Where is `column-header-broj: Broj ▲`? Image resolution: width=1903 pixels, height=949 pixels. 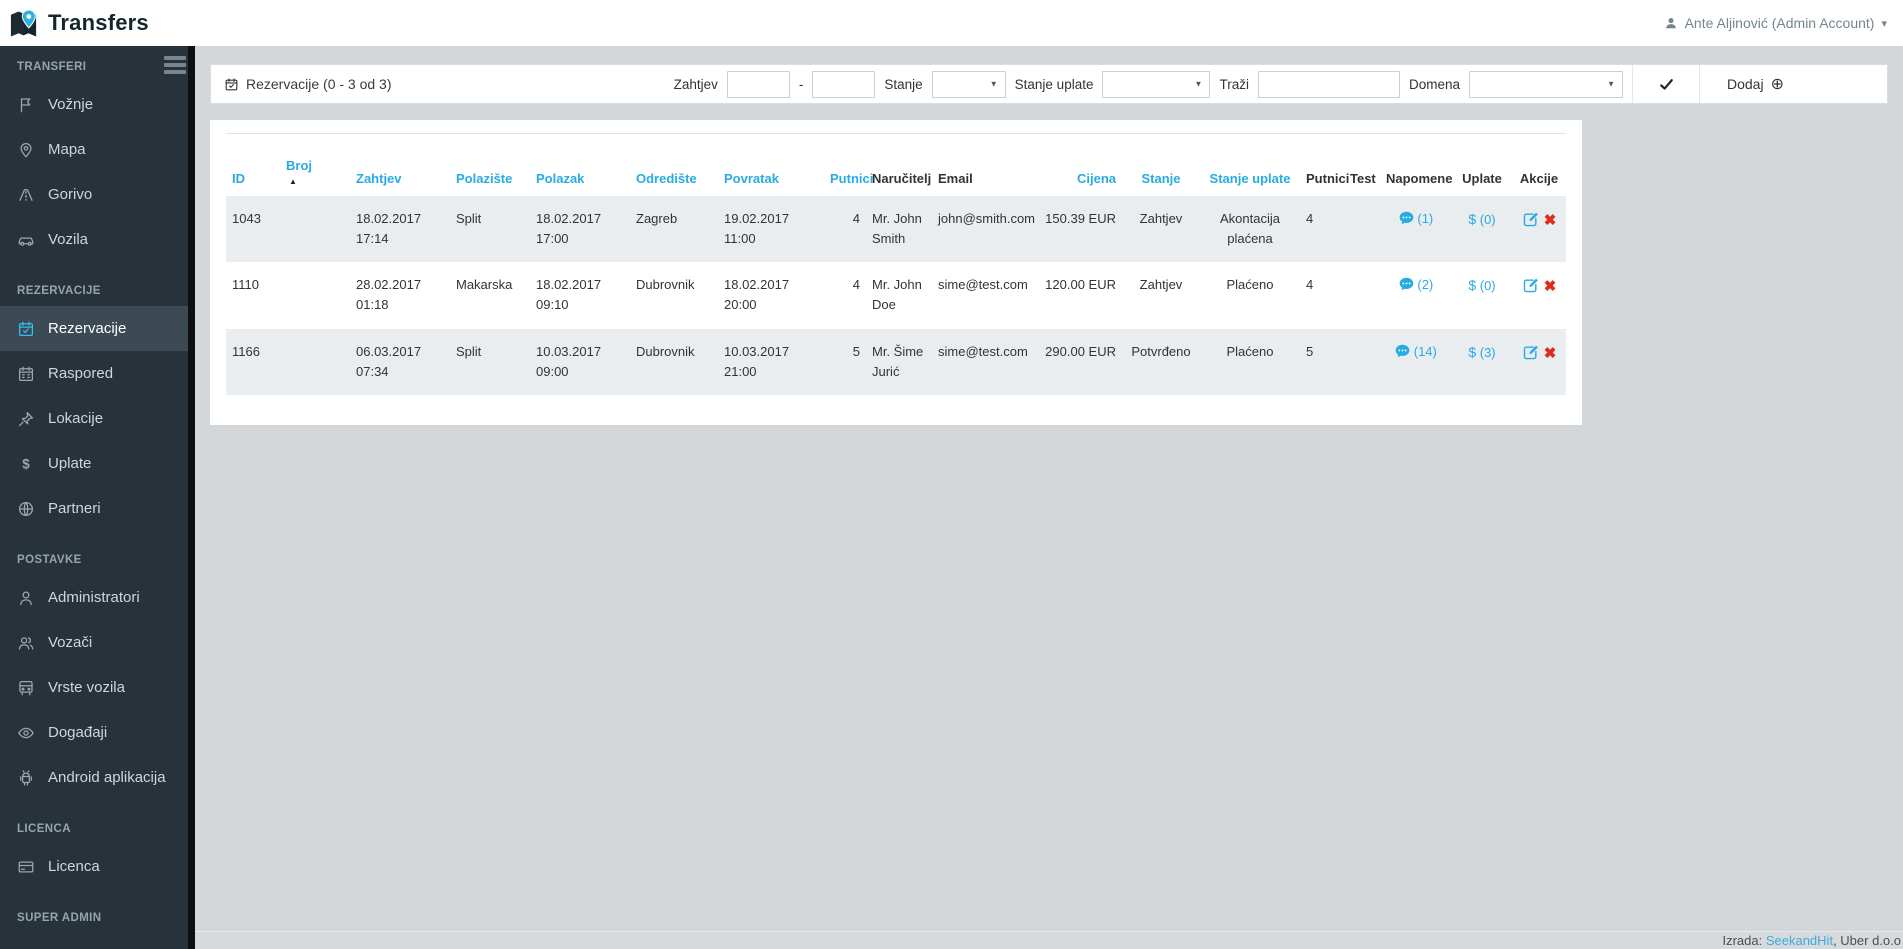
column-header-broj: Broj ▲ is located at coordinates (315, 165).